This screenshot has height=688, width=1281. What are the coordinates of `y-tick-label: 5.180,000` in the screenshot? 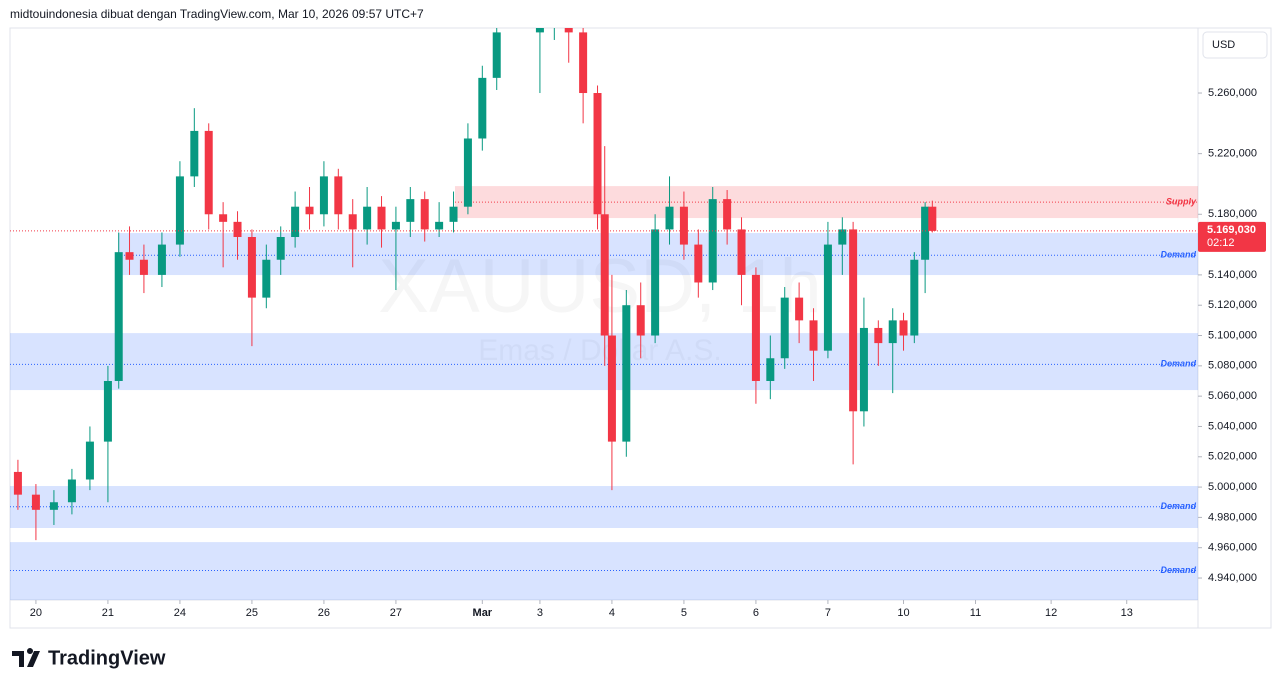 It's located at (1232, 214).